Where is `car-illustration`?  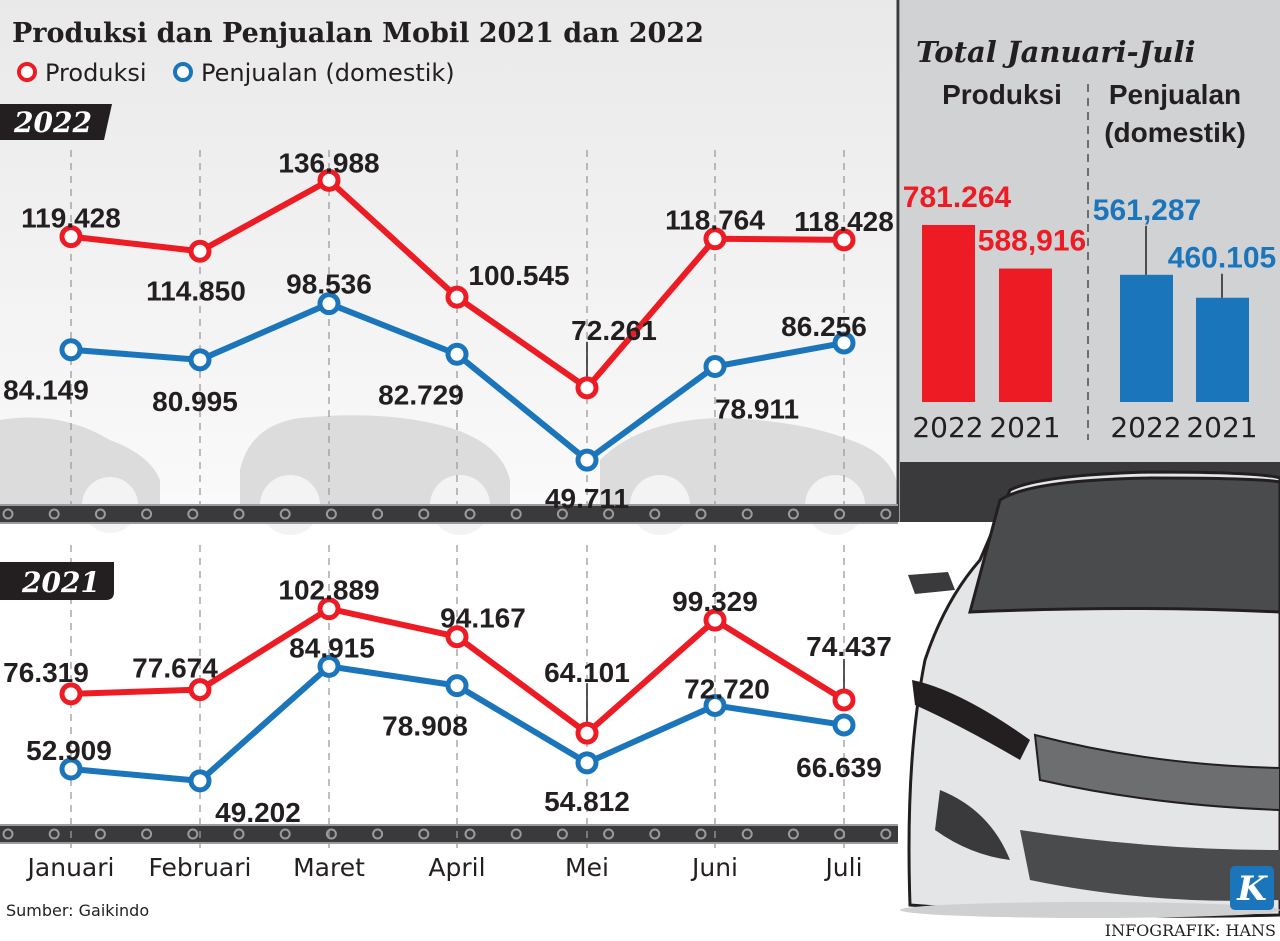 car-illustration is located at coordinates (1090, 694).